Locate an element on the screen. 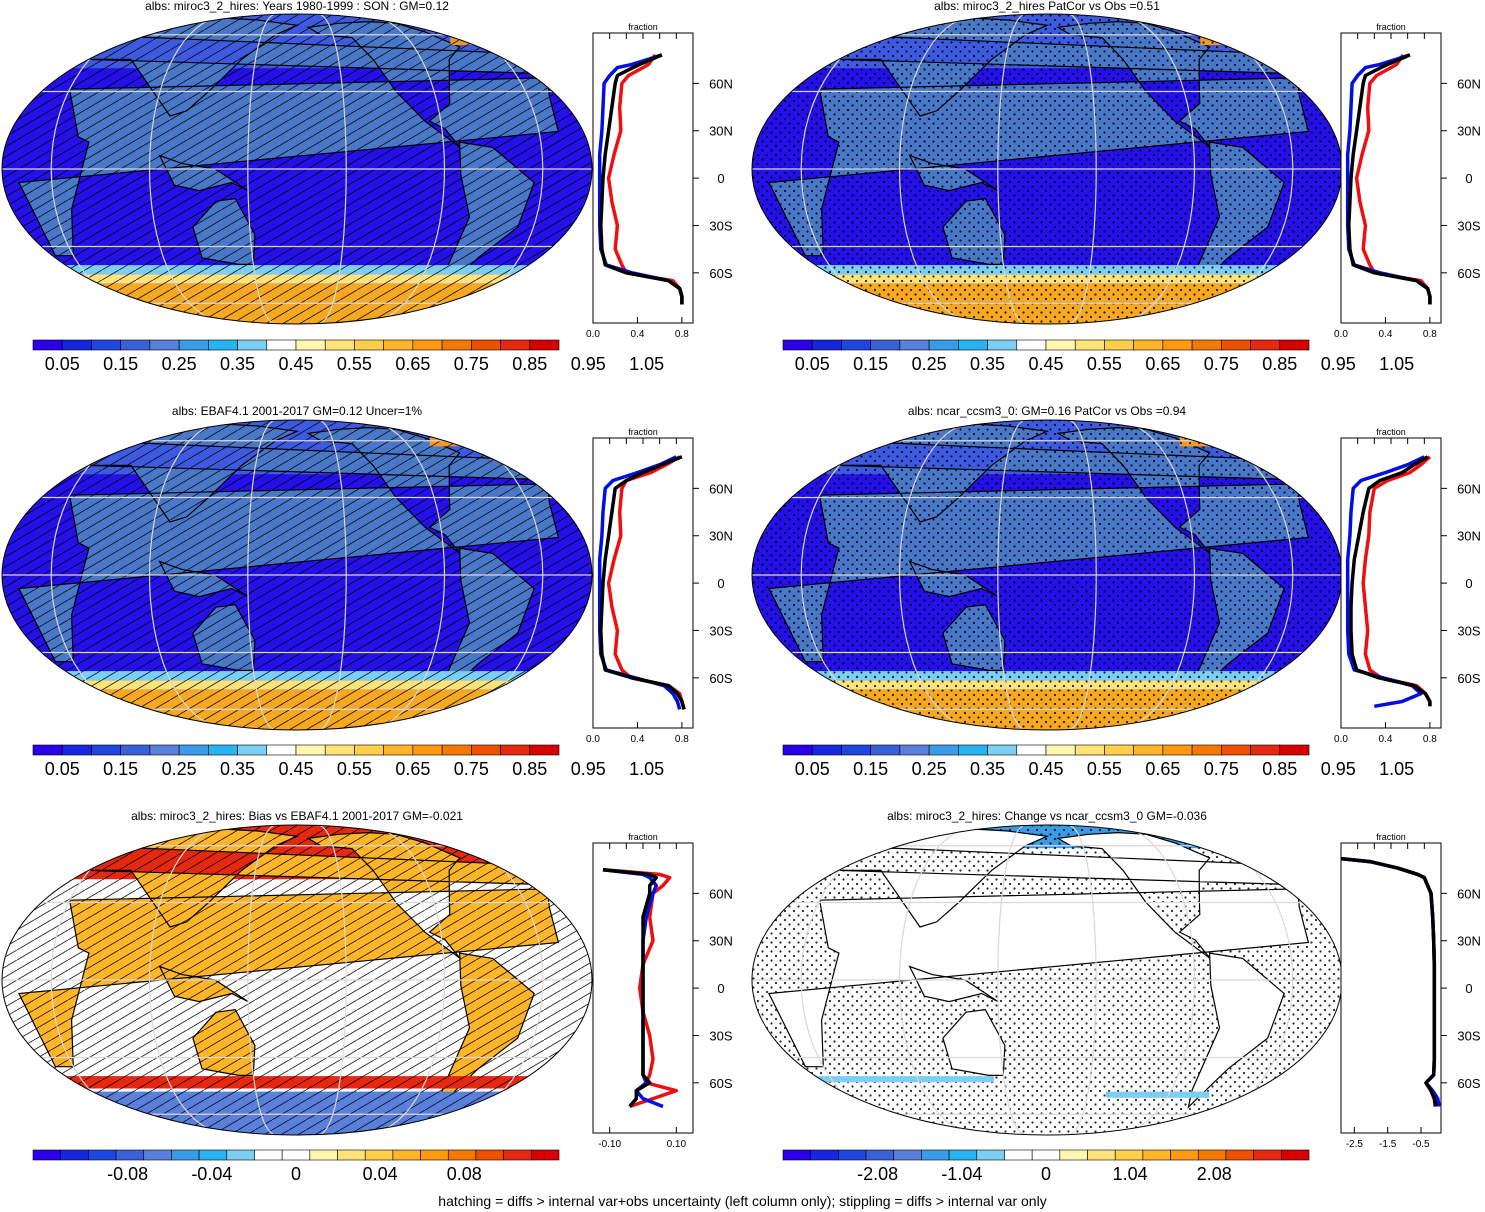 This screenshot has height=1212, width=1485. latitude-tick-label: 60S is located at coordinates (720, 678).